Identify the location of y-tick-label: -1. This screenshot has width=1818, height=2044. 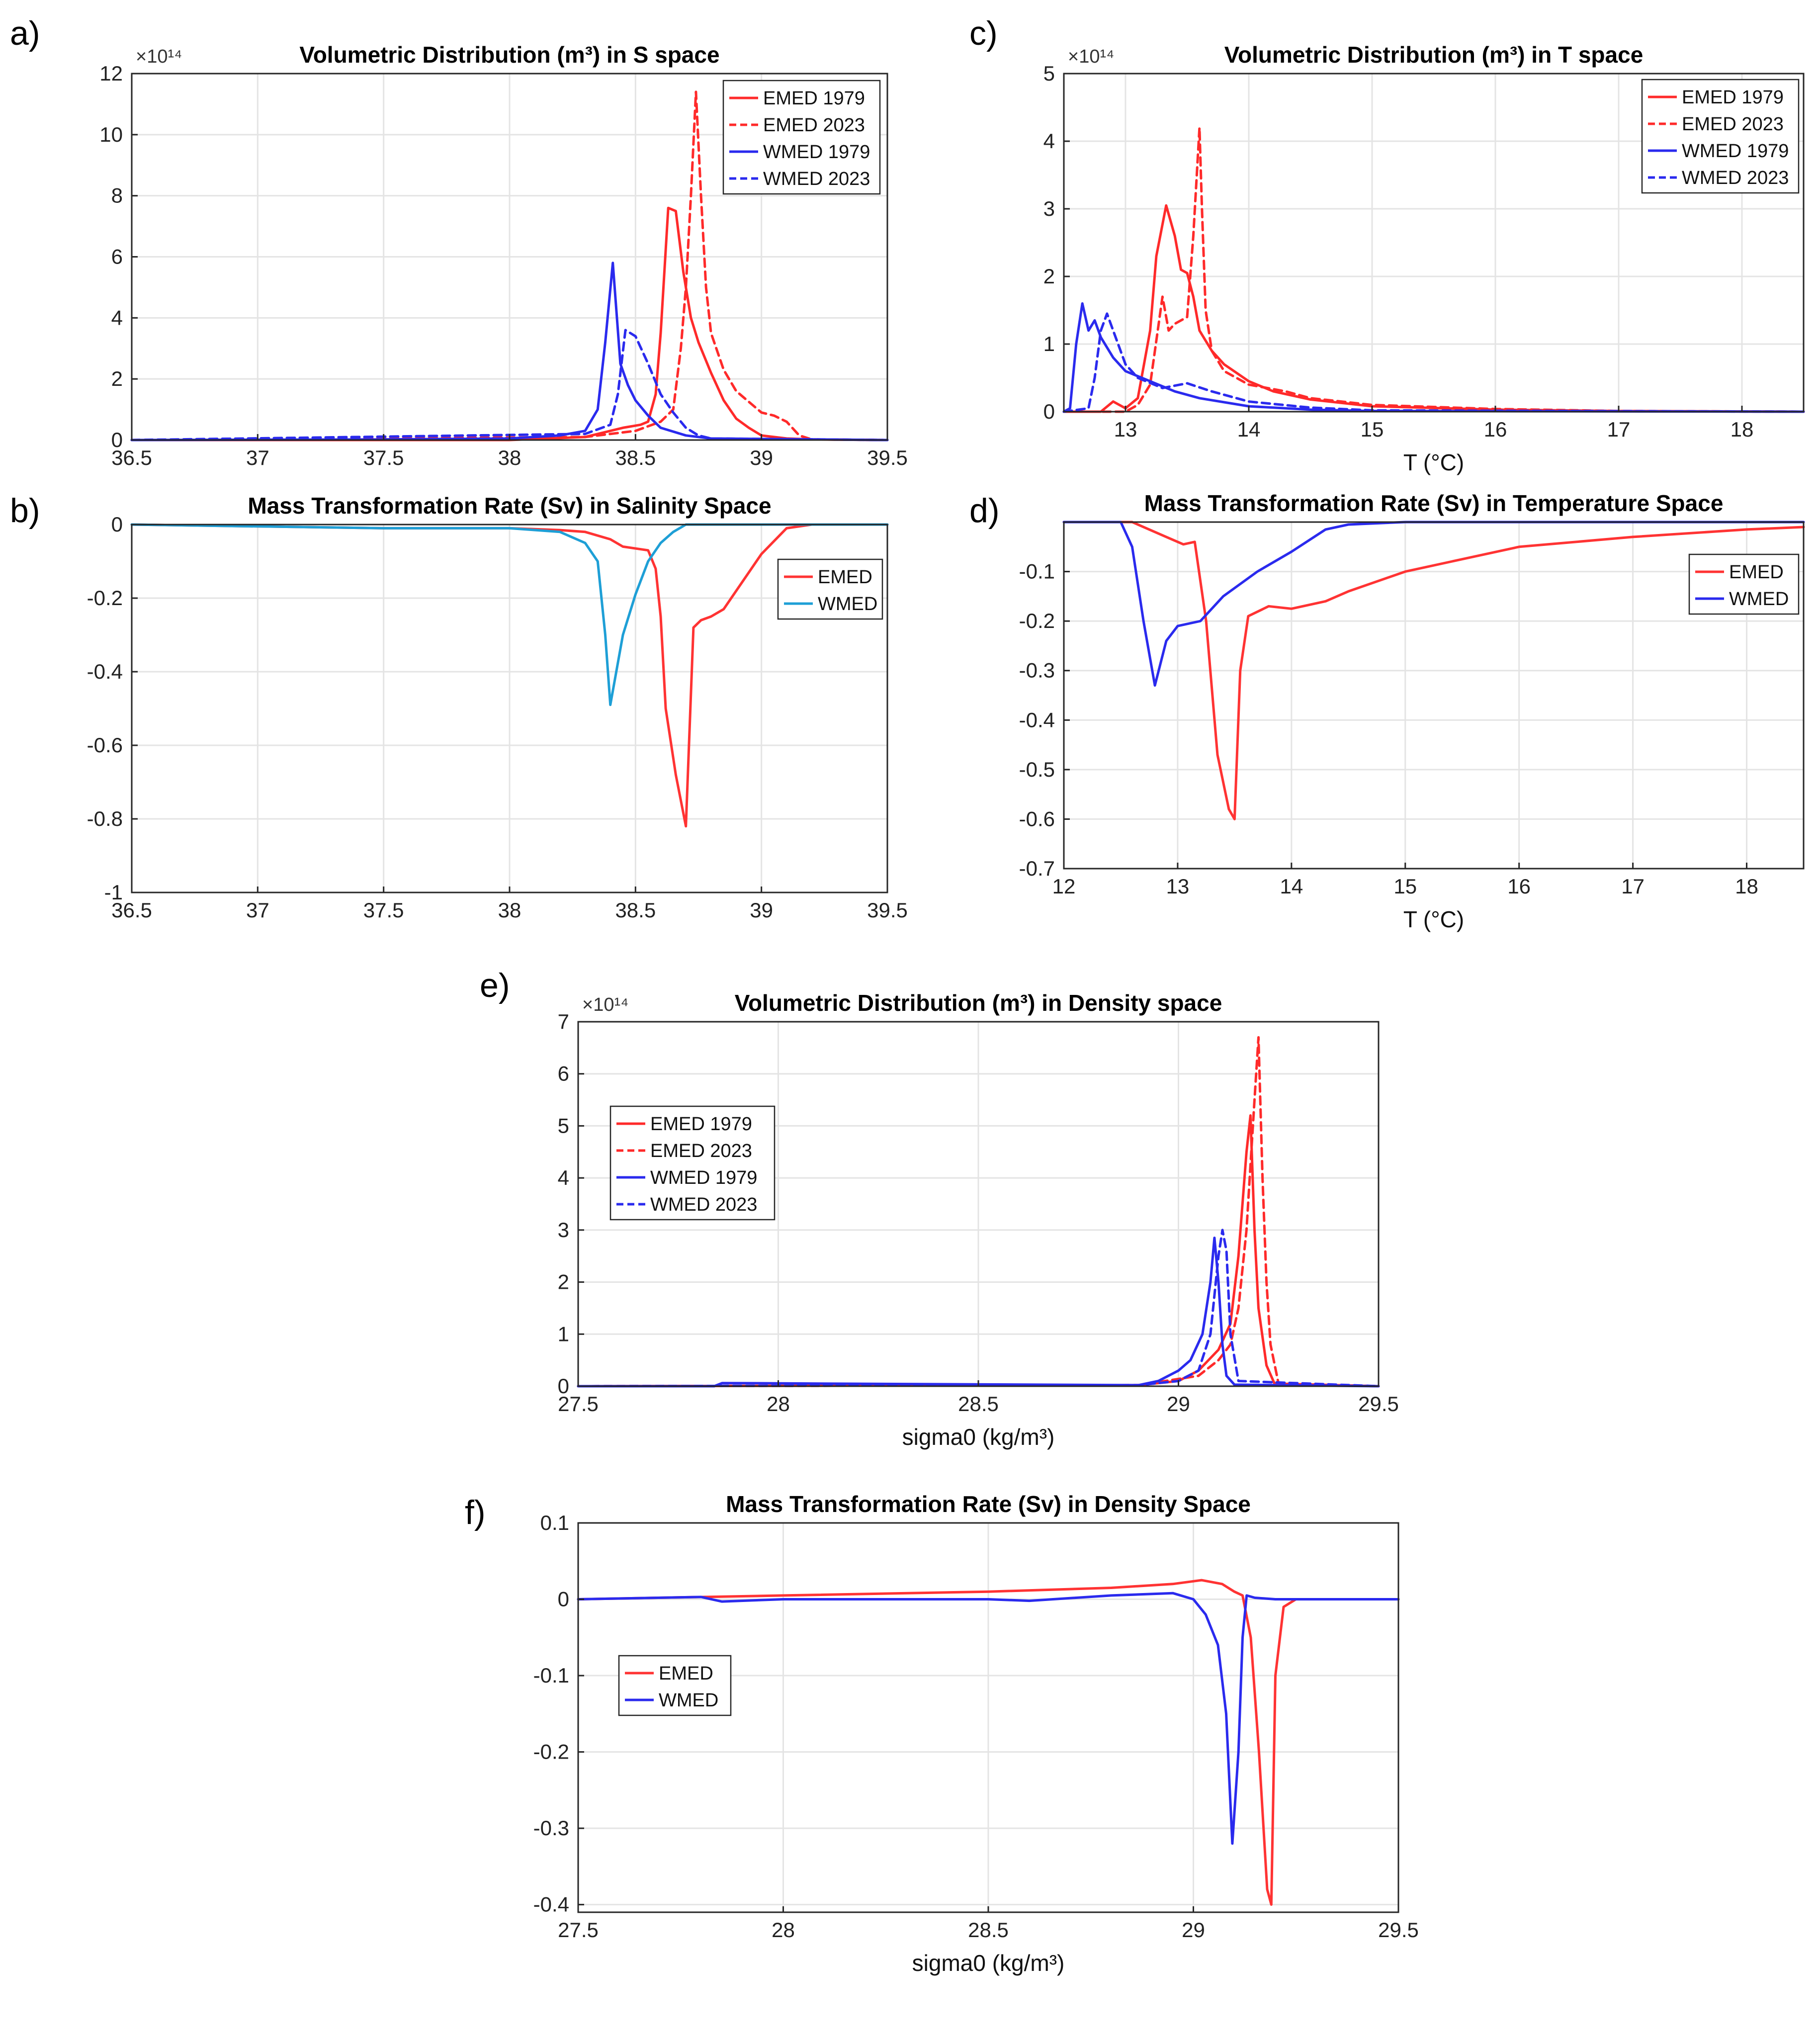
(113, 893).